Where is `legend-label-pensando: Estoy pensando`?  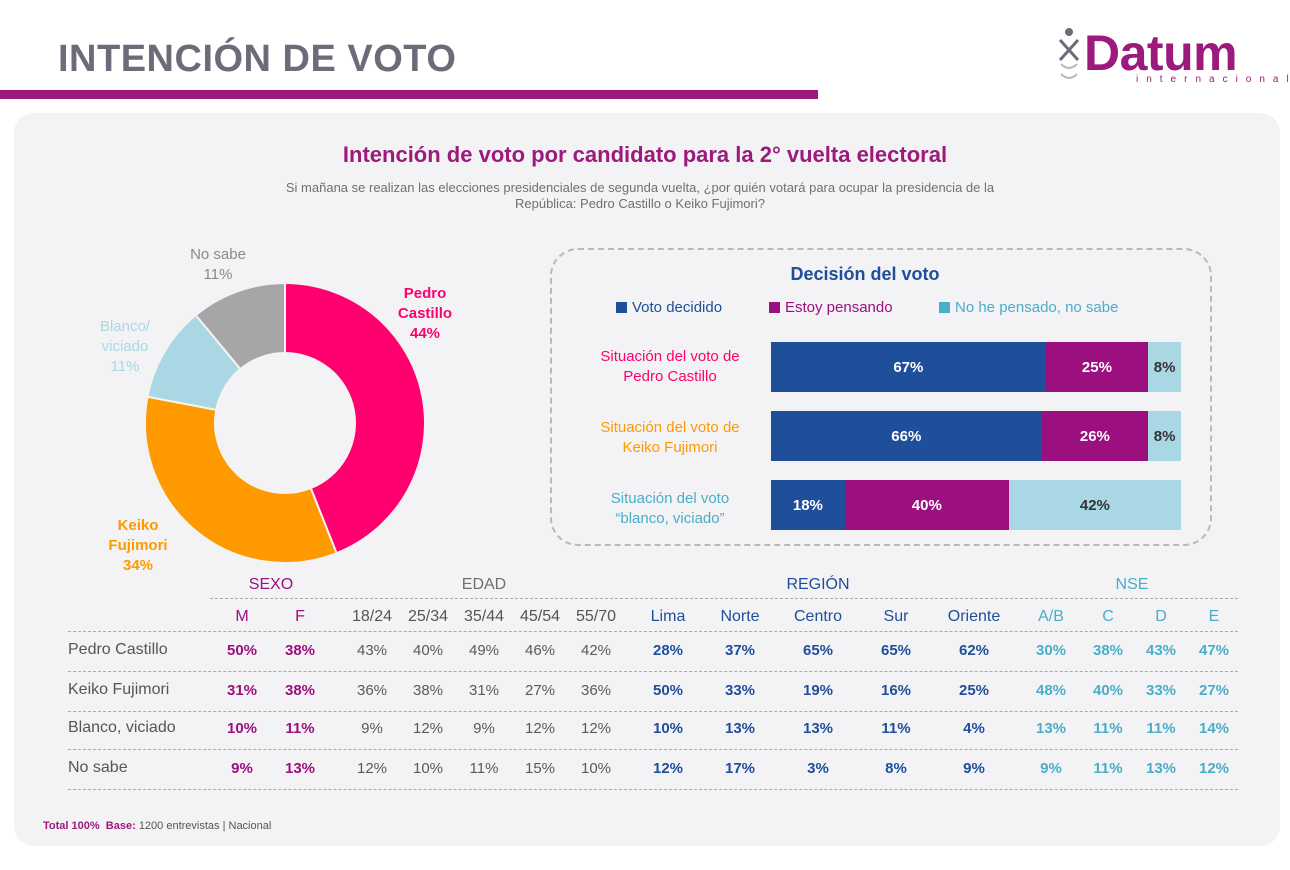 legend-label-pensando: Estoy pensando is located at coordinates (839, 307).